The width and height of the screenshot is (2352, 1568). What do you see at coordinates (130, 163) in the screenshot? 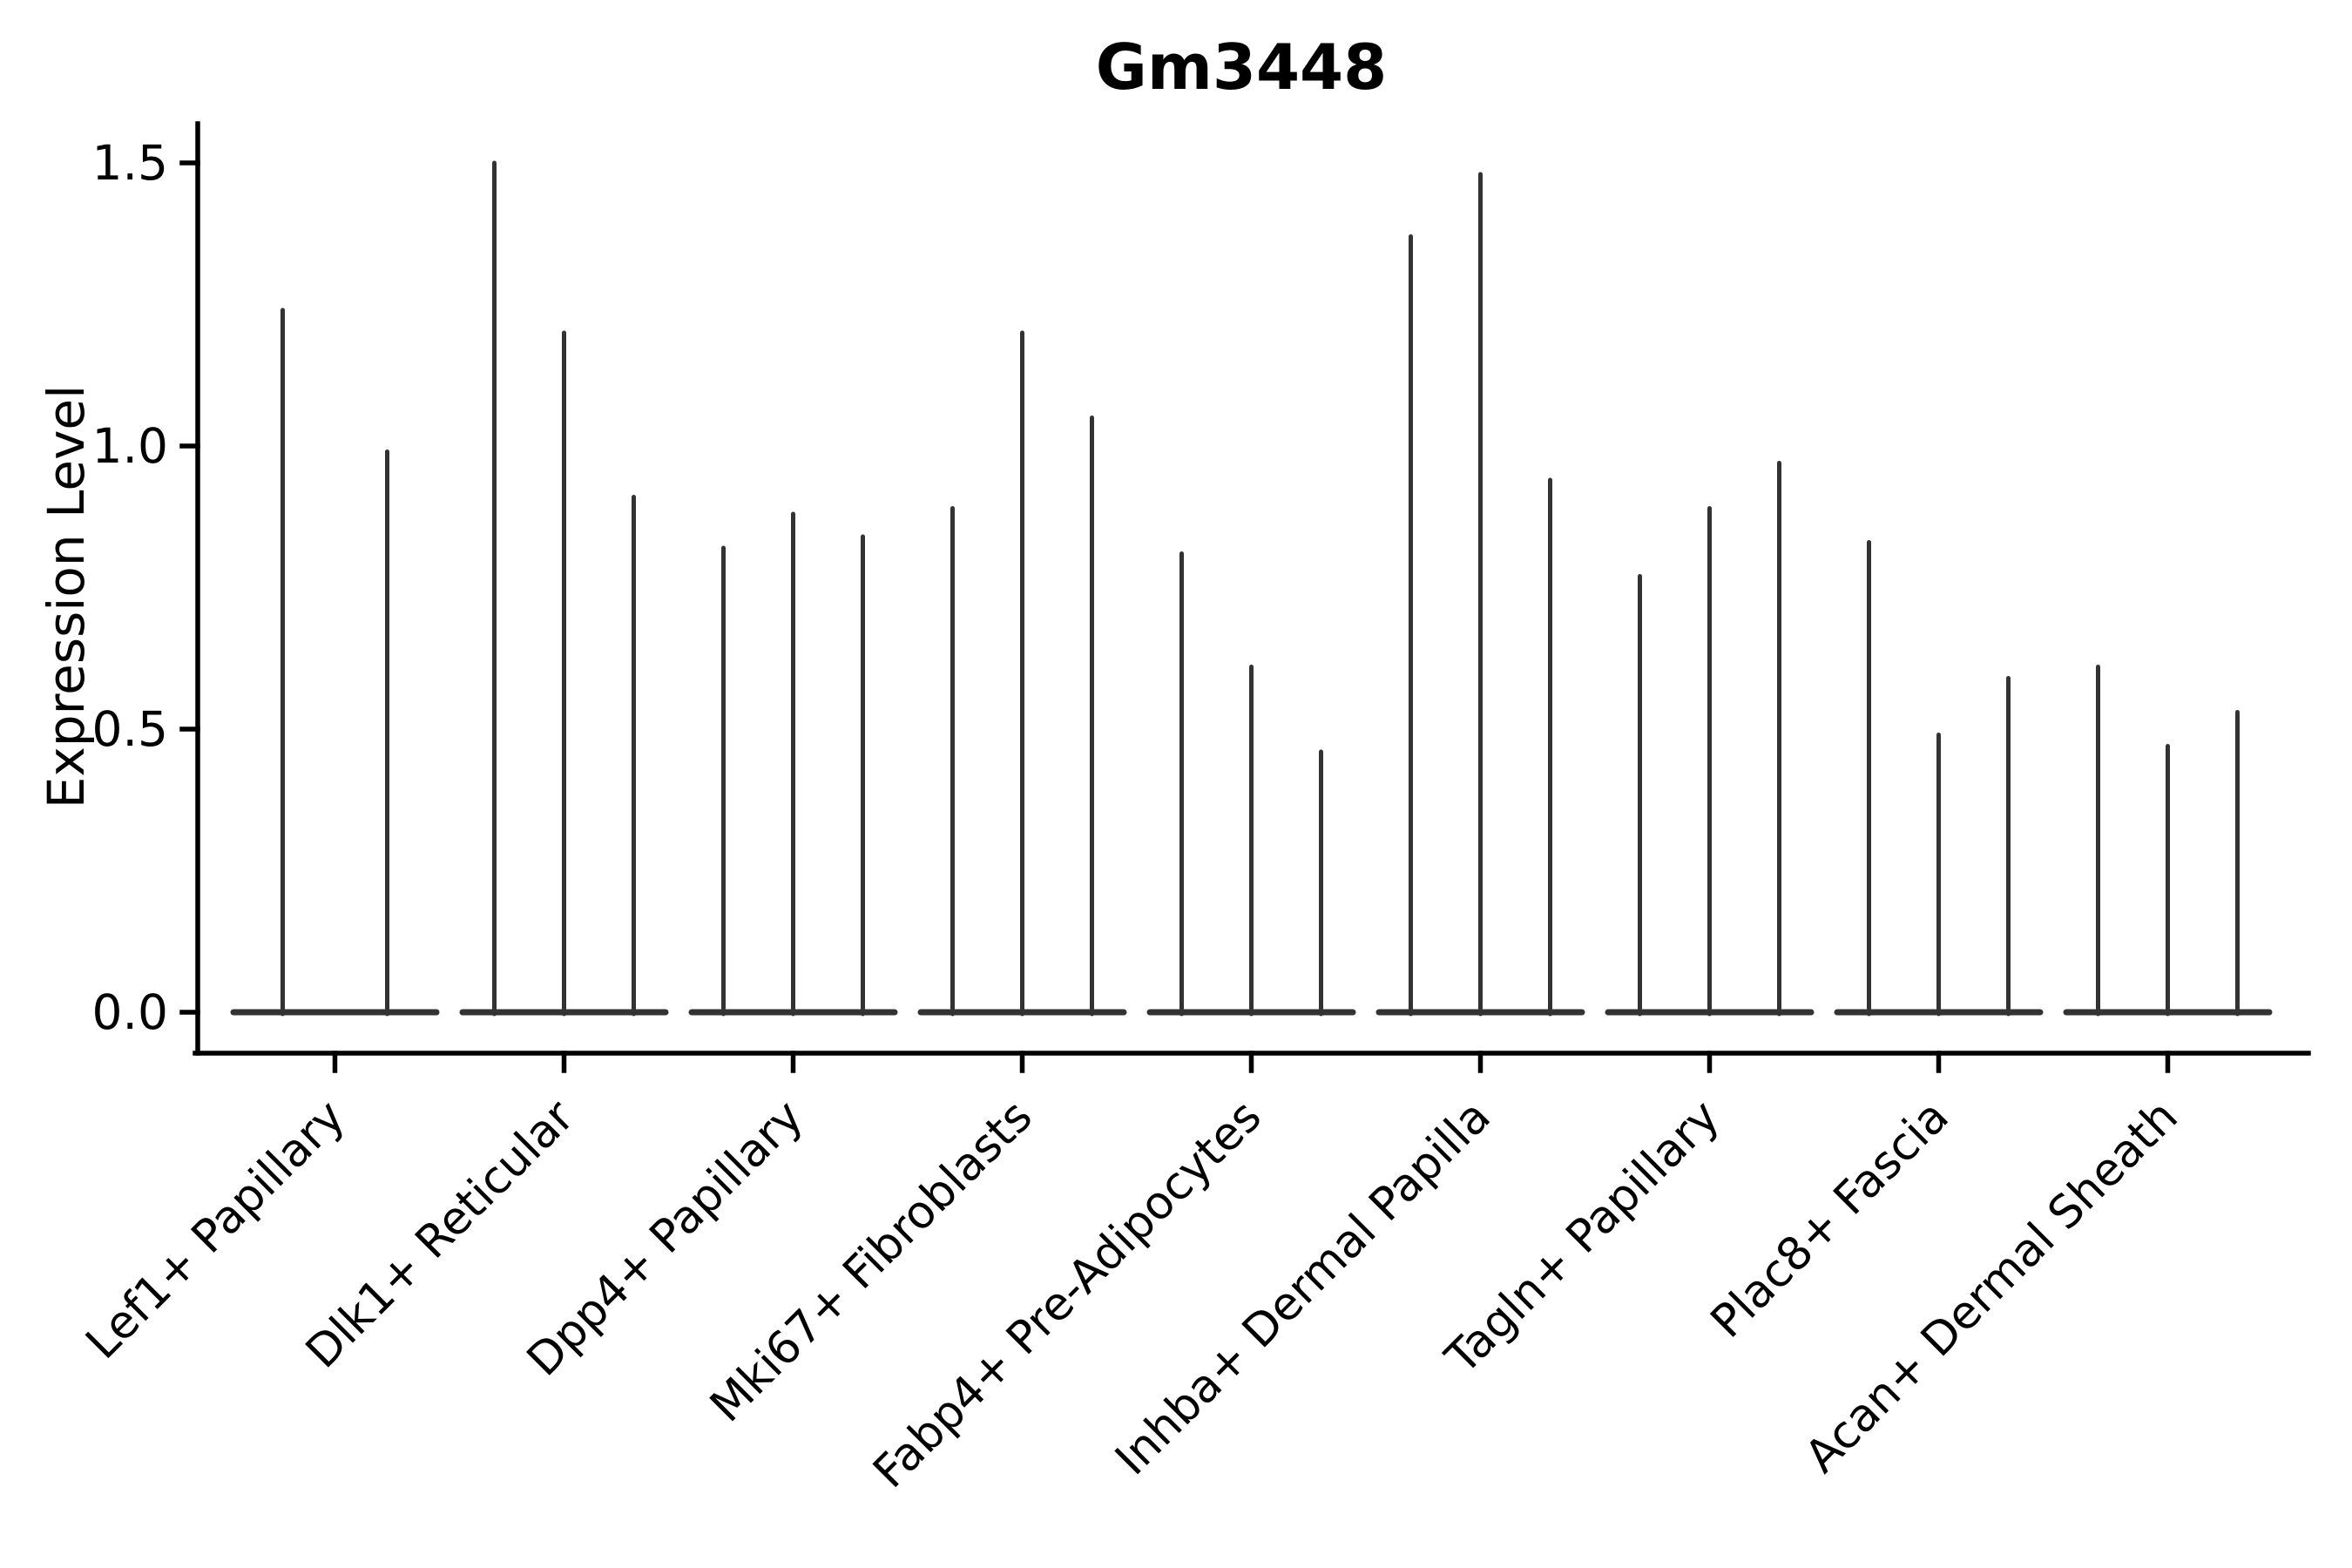
I see `y-tick-label: 1.5` at bounding box center [130, 163].